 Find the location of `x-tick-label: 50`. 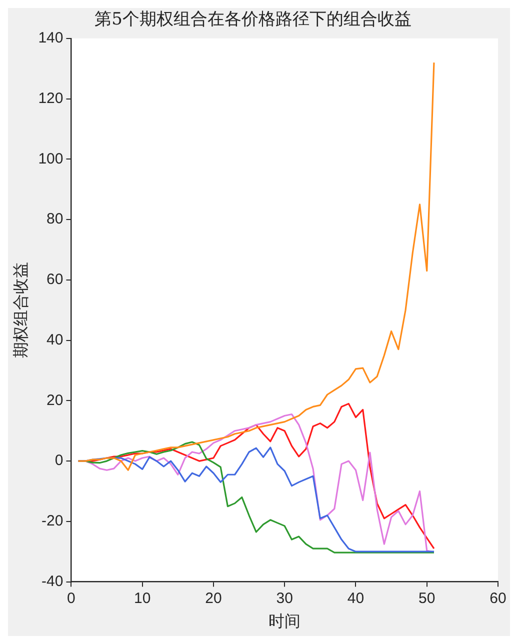

x-tick-label: 50 is located at coordinates (427, 598).